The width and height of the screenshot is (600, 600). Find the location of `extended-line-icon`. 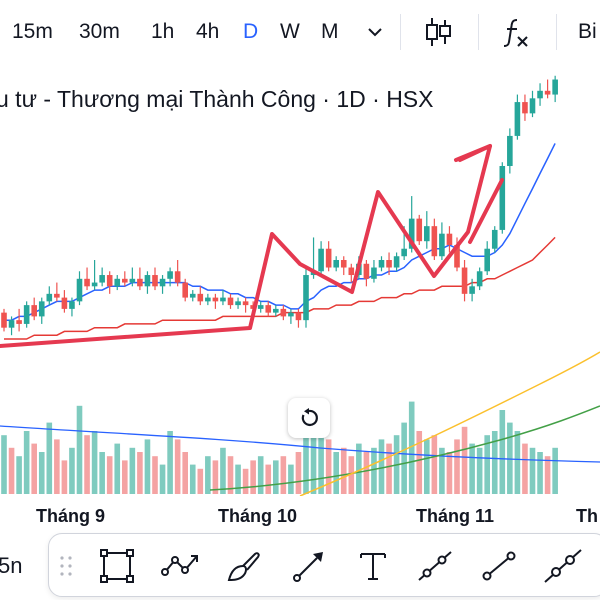

extended-line-icon is located at coordinates (563, 566).